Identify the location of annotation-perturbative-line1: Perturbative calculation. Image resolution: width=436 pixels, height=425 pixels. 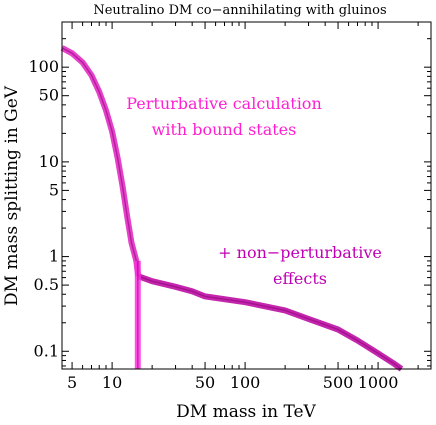
(224, 103).